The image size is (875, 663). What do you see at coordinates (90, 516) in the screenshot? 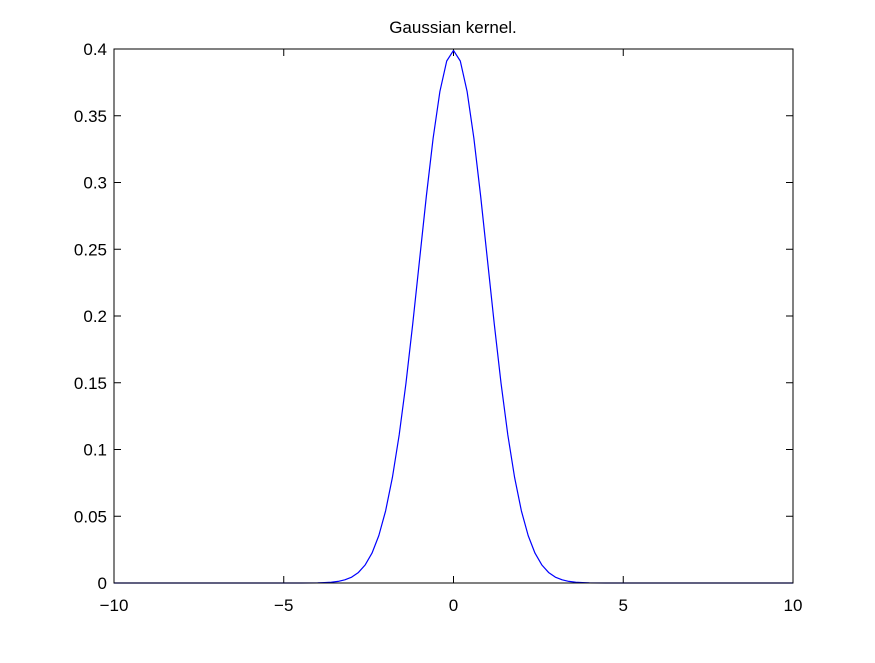
I see `y-tick-label: 0.05` at bounding box center [90, 516].